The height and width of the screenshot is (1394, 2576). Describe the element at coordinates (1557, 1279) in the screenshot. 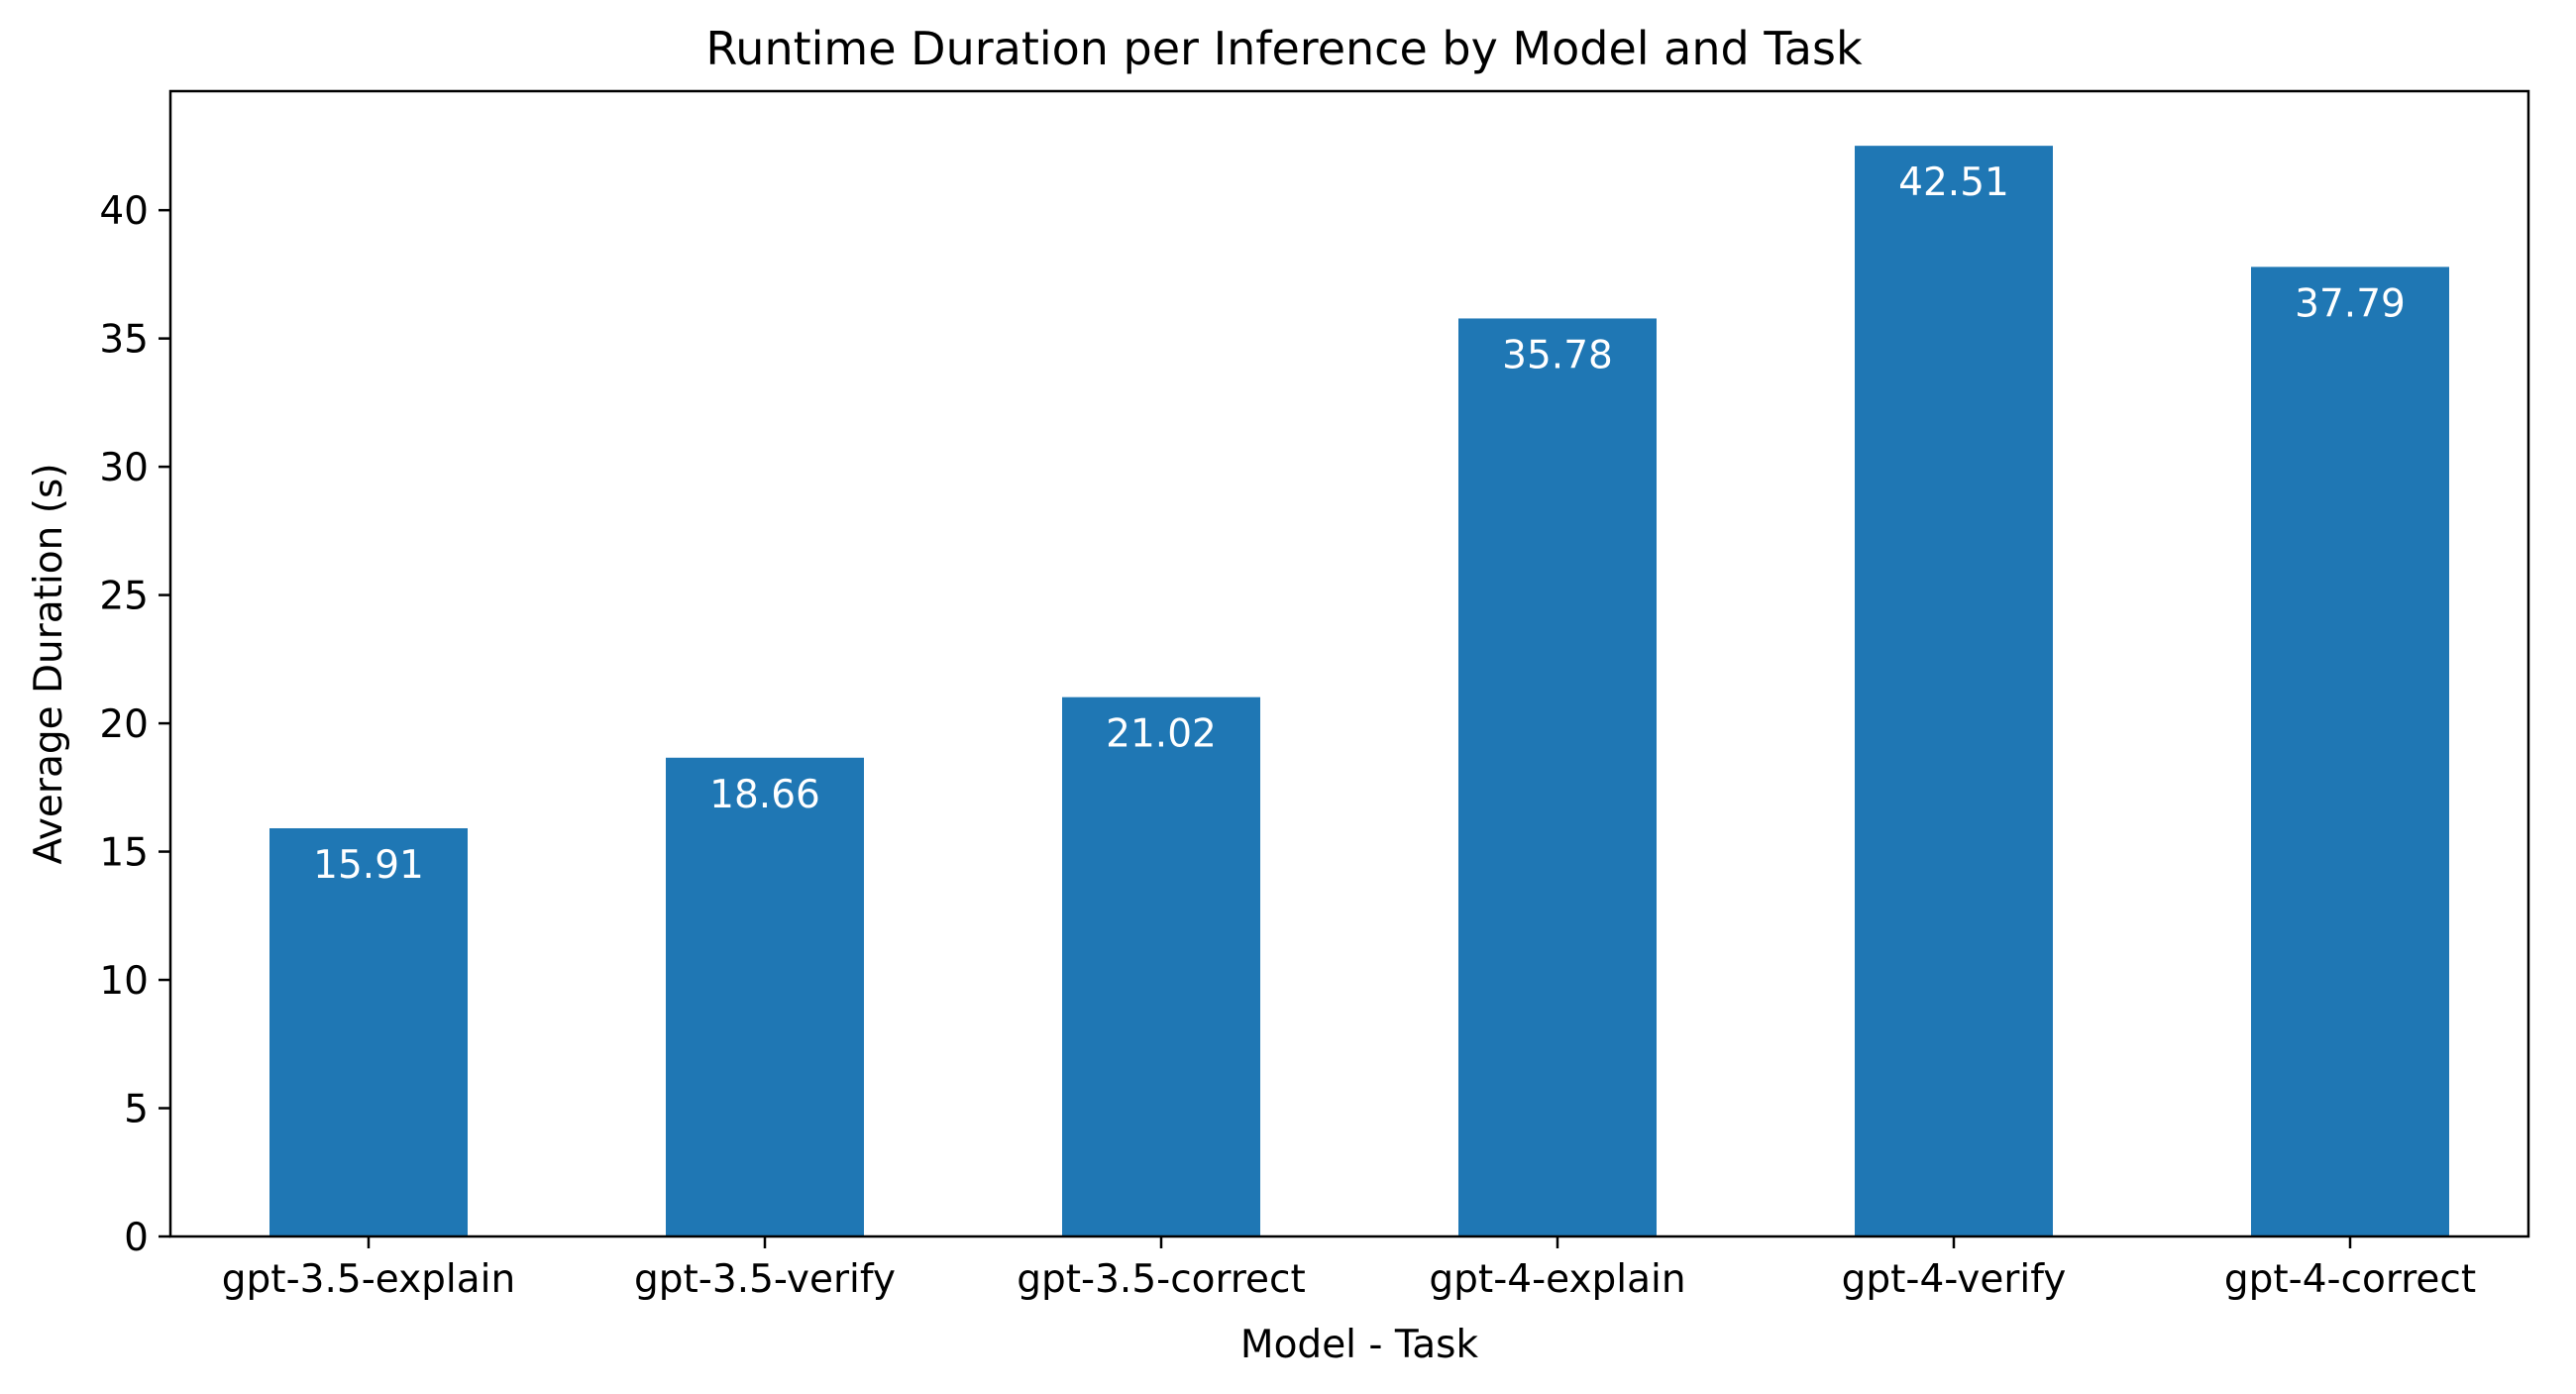

I see `x-tick-label: gpt-4-explain` at that location.